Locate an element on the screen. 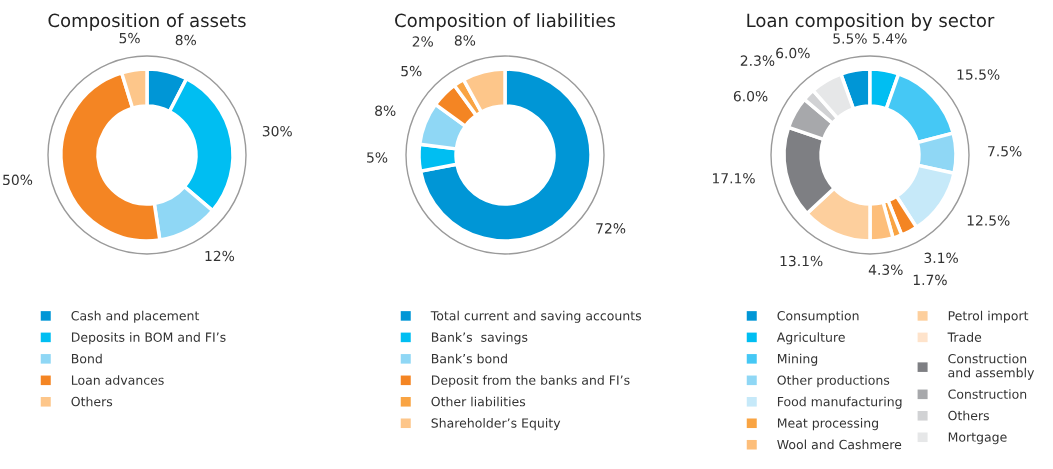  legend-label: Agriculture is located at coordinates (810, 338).